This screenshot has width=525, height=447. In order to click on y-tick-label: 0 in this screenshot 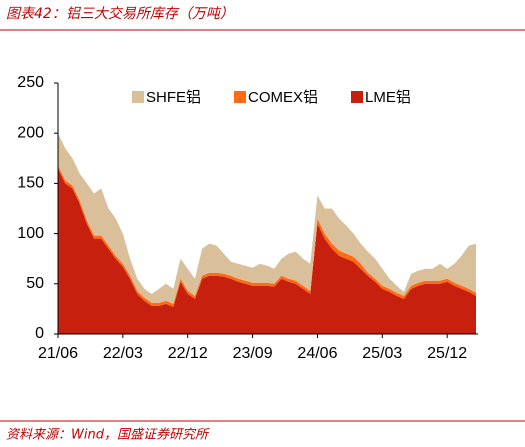, I will do `click(39, 333)`.